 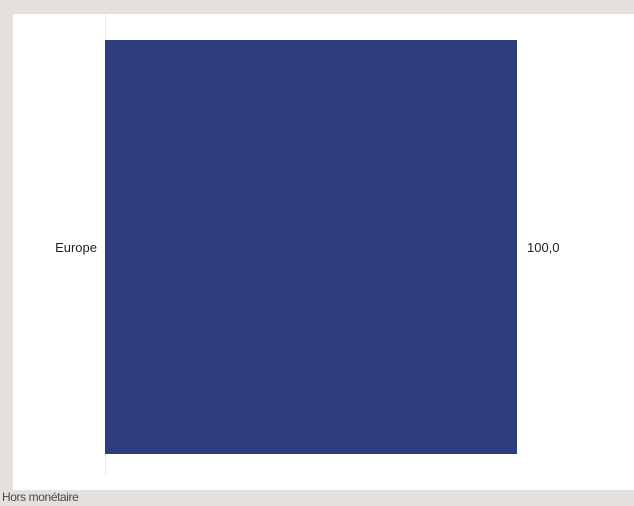 I want to click on category-label: Europe, so click(x=76, y=247).